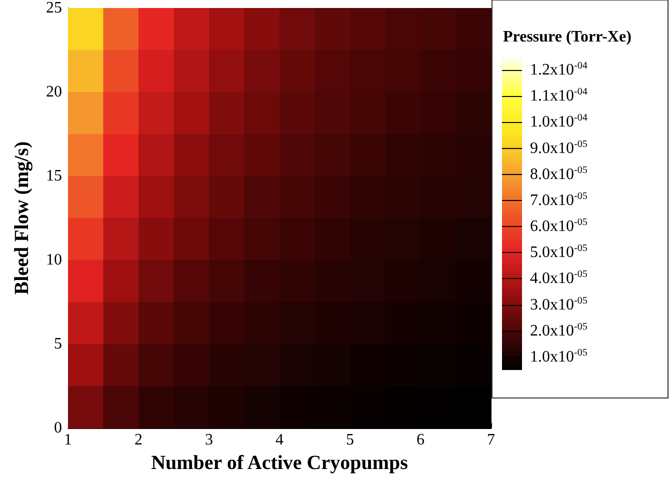 This screenshot has height=478, width=669. What do you see at coordinates (279, 463) in the screenshot?
I see `x-axis-title: Number of Active Cryopumps` at bounding box center [279, 463].